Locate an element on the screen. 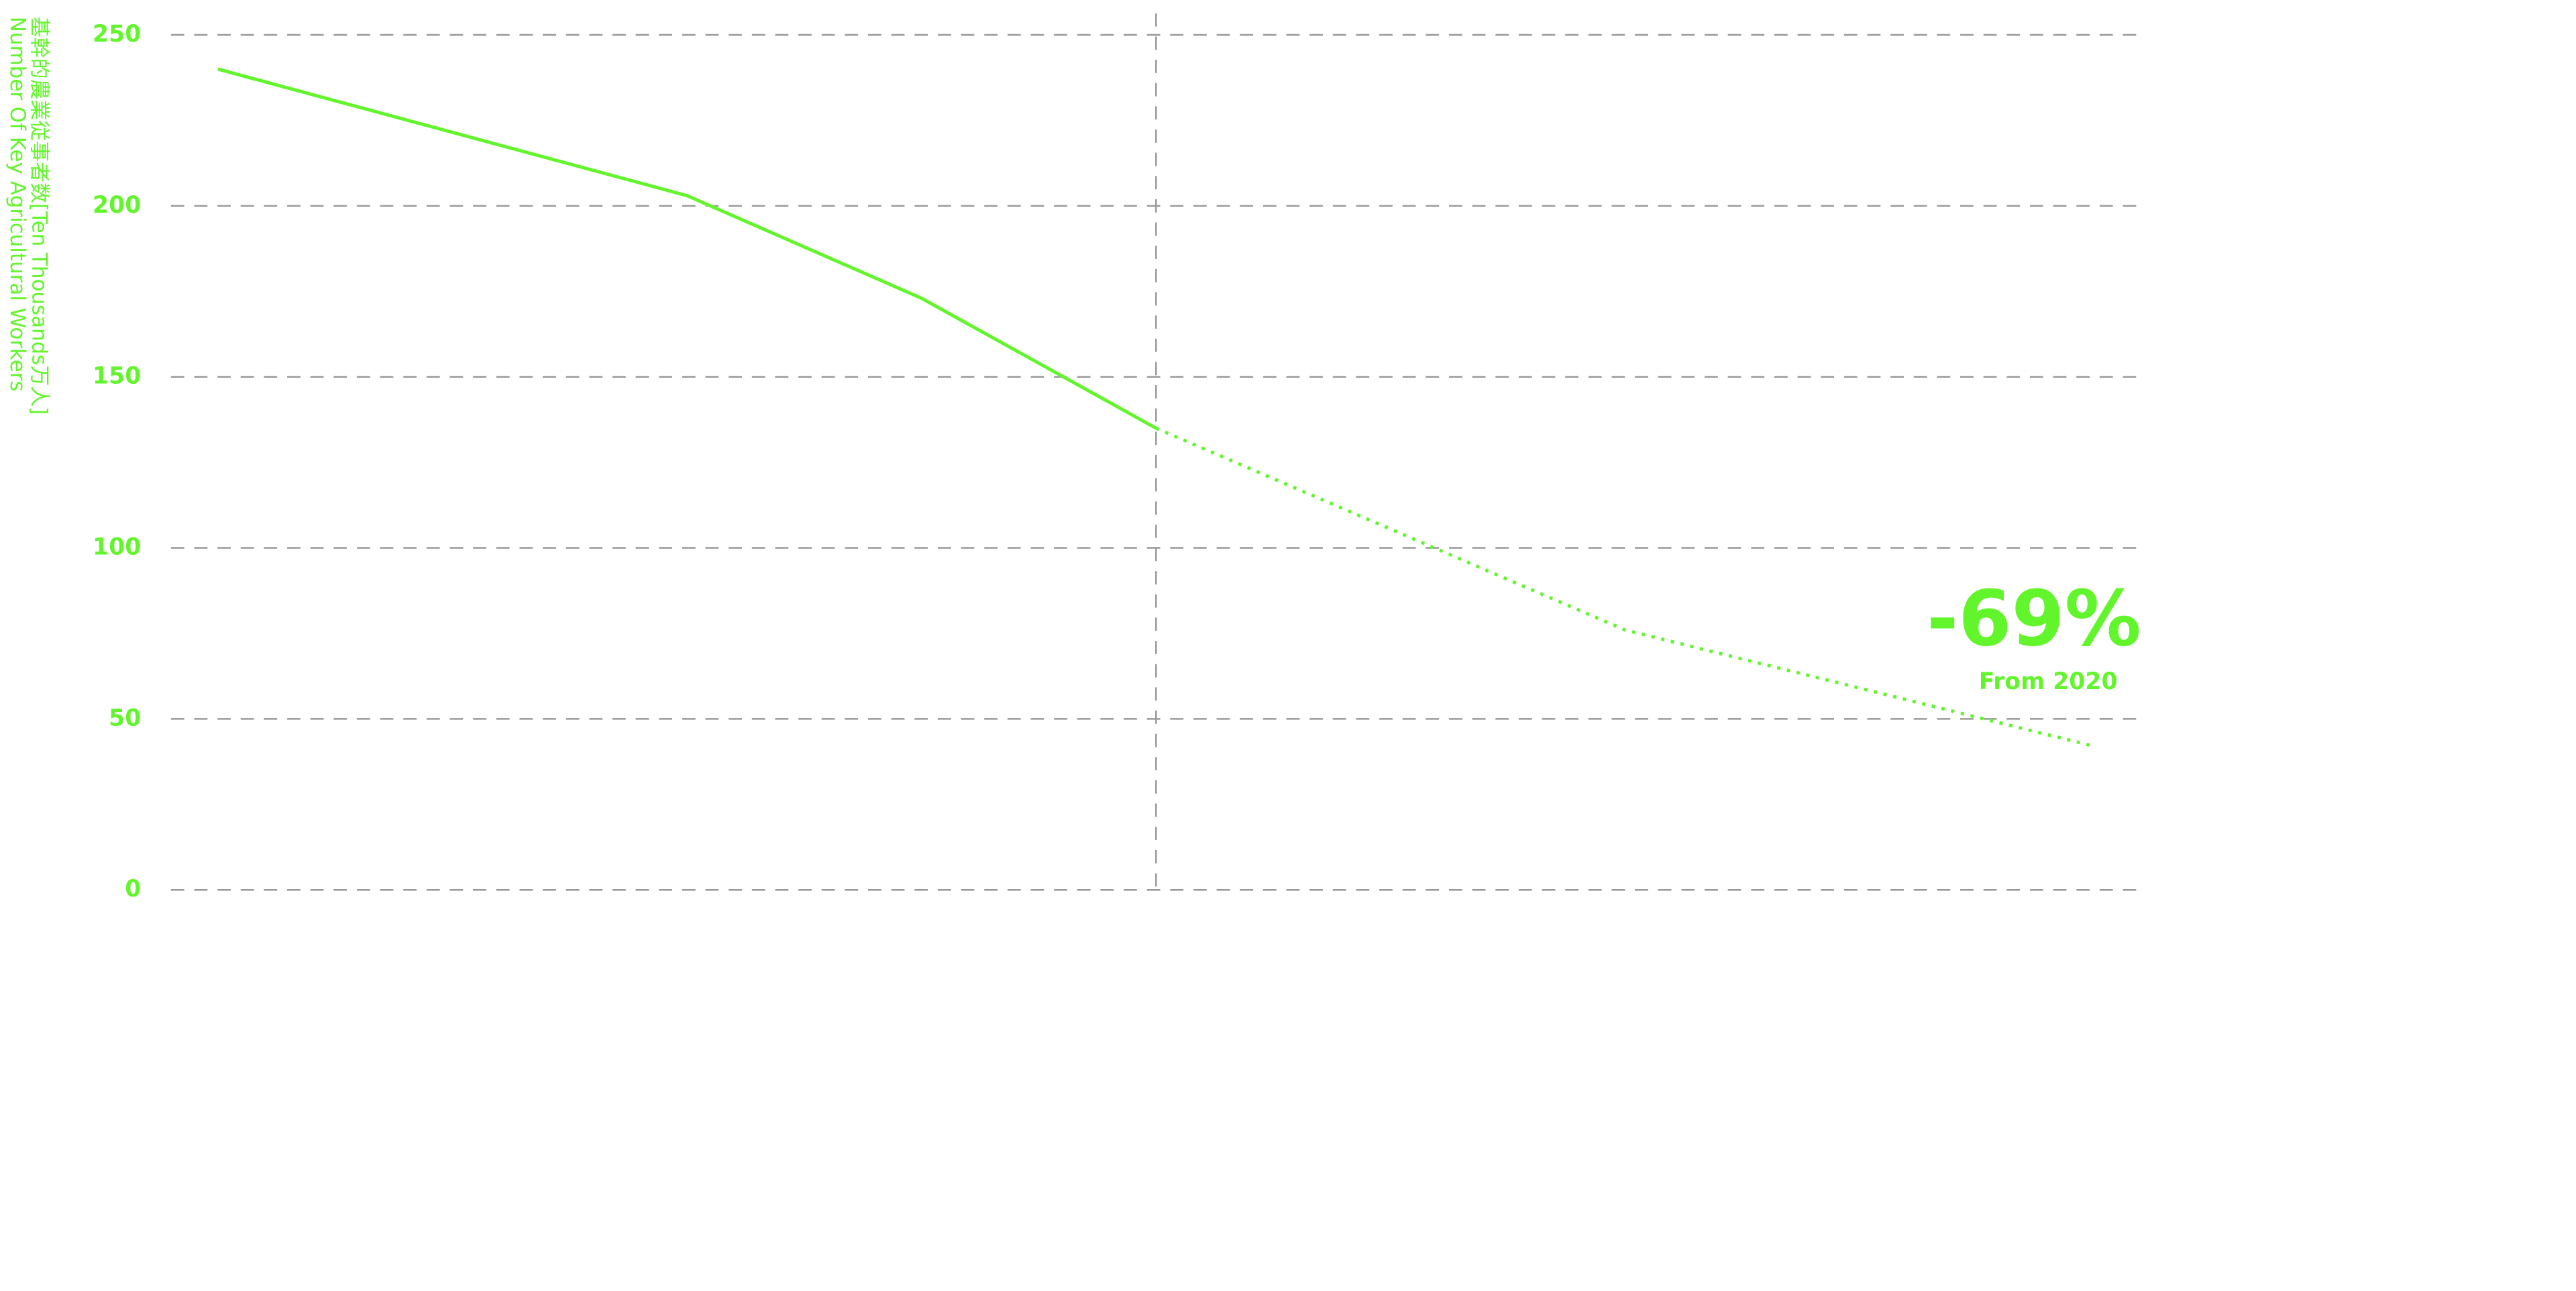  y-tick-label: 50 is located at coordinates (125, 718).